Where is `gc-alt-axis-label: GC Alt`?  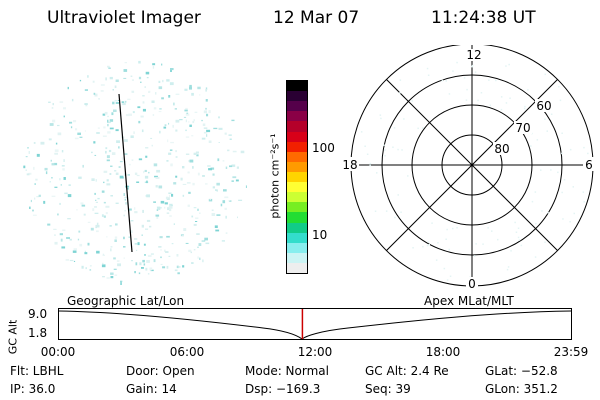
gc-alt-axis-label: GC Alt is located at coordinates (13, 337).